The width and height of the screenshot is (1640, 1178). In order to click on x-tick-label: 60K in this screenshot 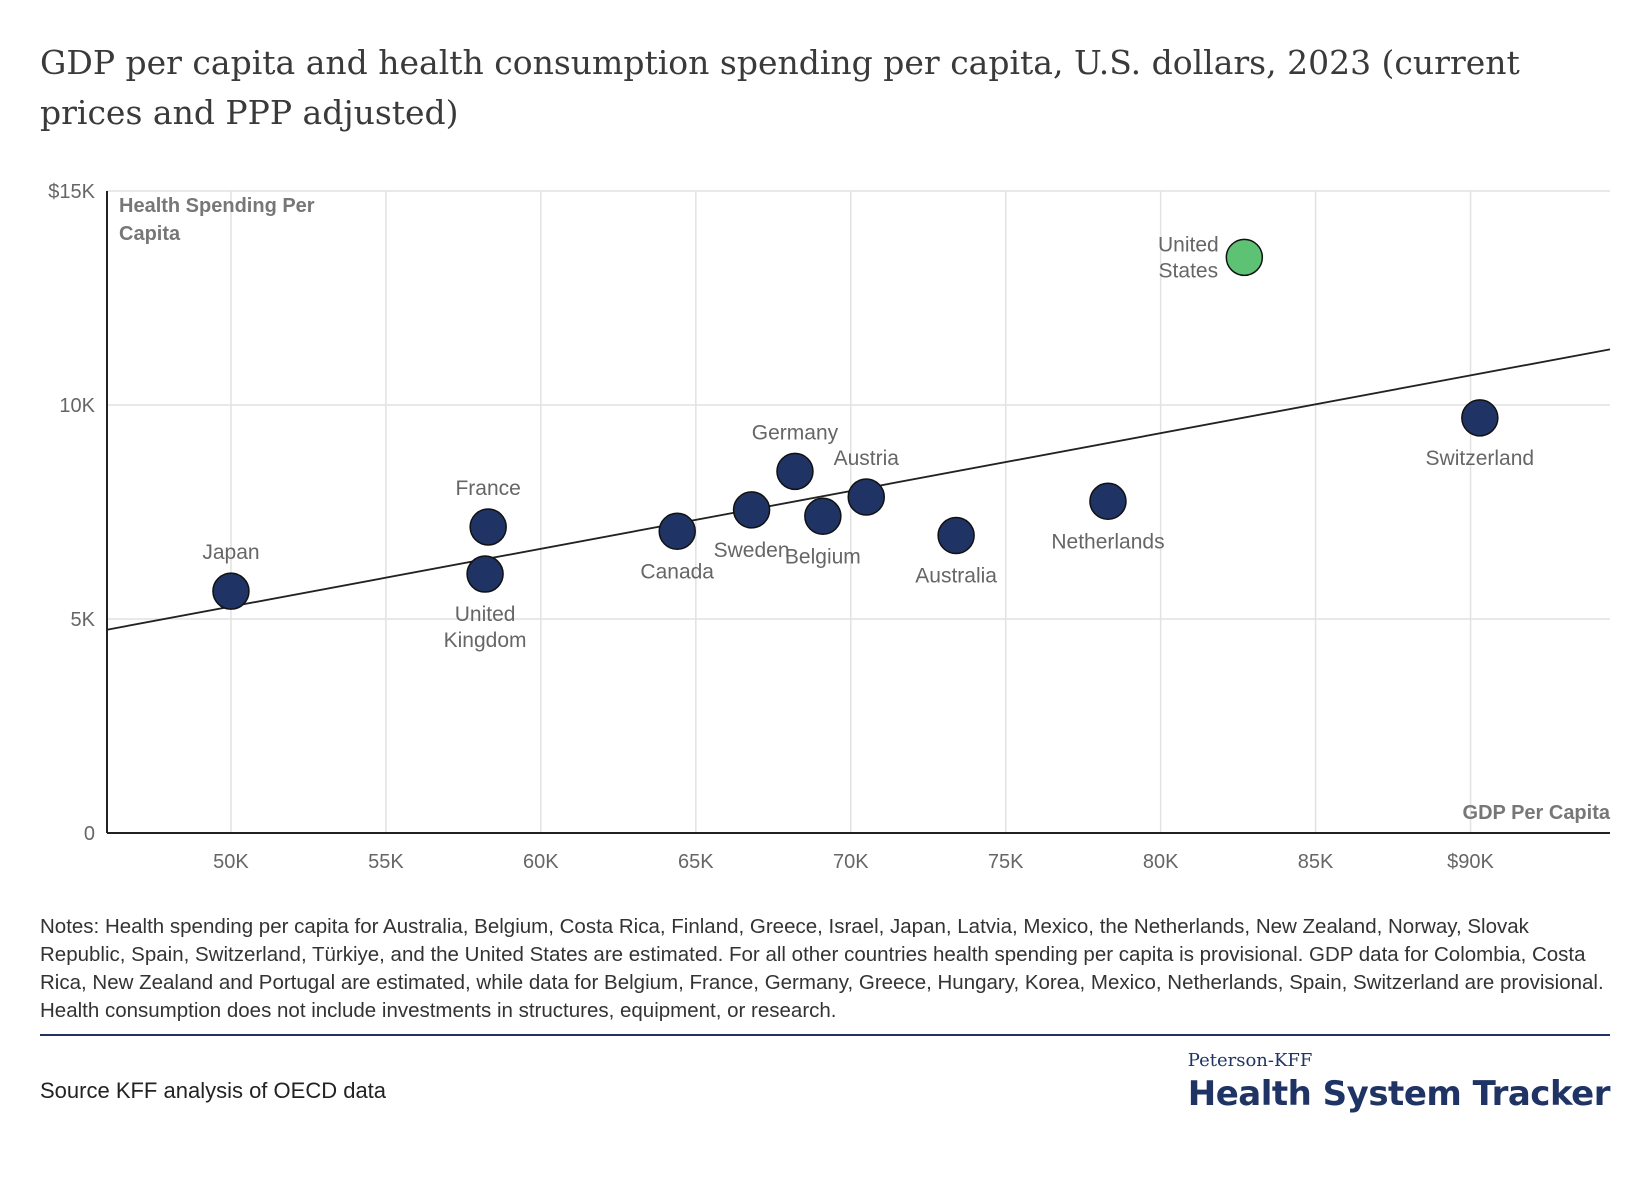, I will do `click(541, 862)`.